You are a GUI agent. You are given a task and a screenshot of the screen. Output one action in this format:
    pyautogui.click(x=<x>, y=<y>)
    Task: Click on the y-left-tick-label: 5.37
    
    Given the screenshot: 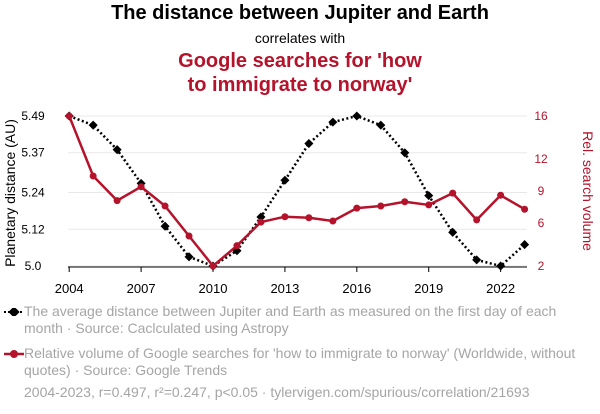 What is the action you would take?
    pyautogui.click(x=33, y=153)
    